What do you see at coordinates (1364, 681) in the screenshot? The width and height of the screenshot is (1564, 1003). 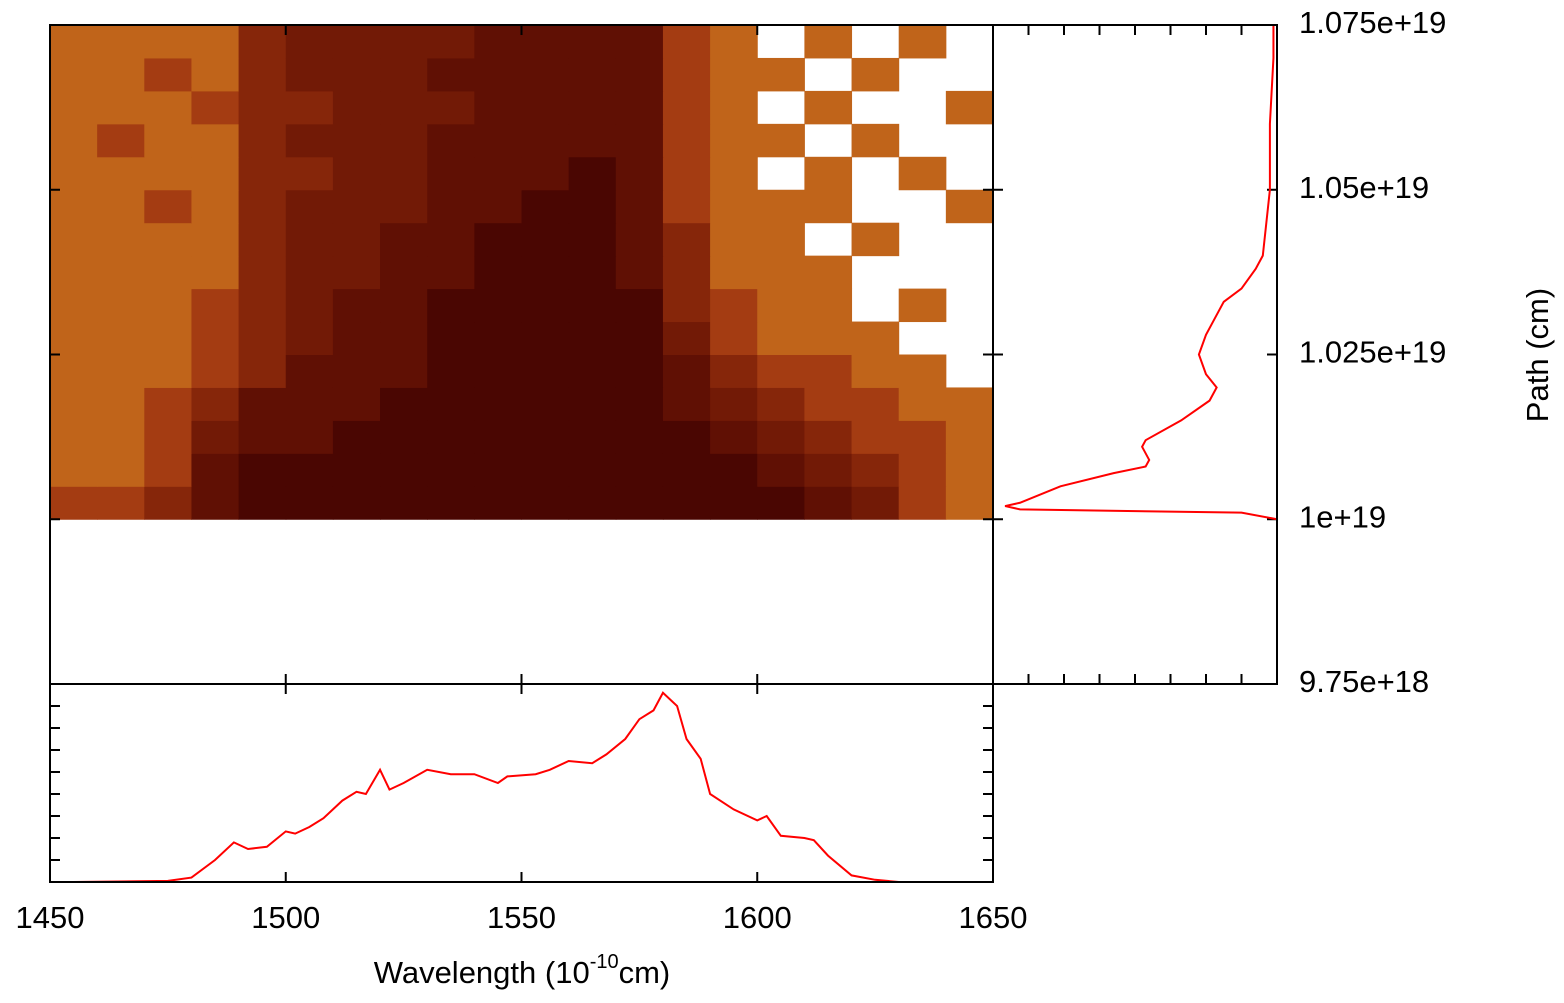 I see `y-tick-label: 9.75e+18` at bounding box center [1364, 681].